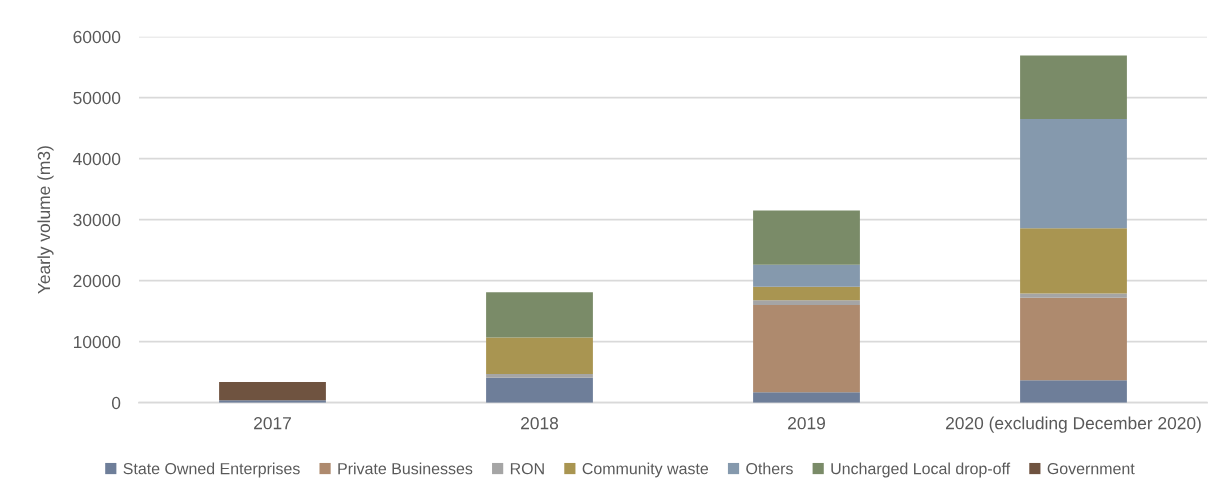 The height and width of the screenshot is (495, 1218). What do you see at coordinates (97, 220) in the screenshot?
I see `y-tick-label: 30000` at bounding box center [97, 220].